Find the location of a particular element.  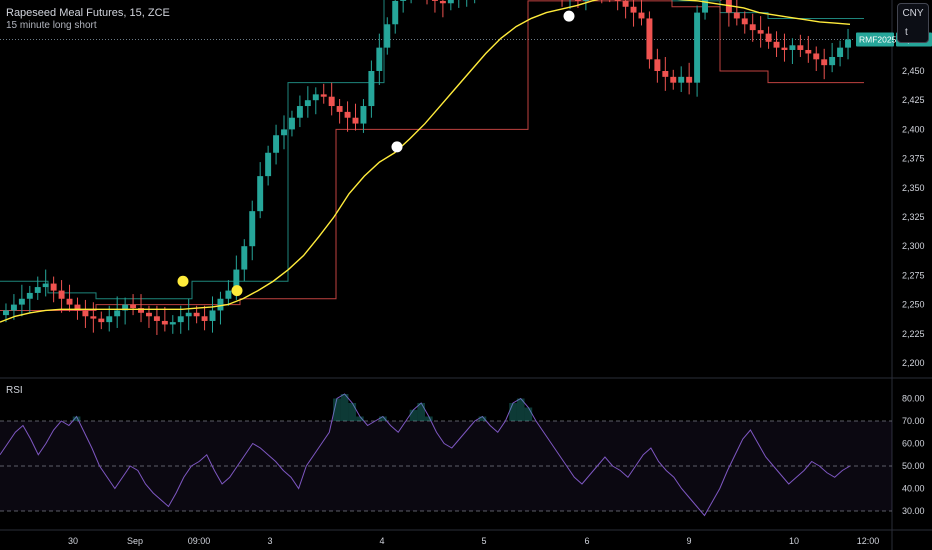

currency-unit-button: CNY t is located at coordinates (913, 23).